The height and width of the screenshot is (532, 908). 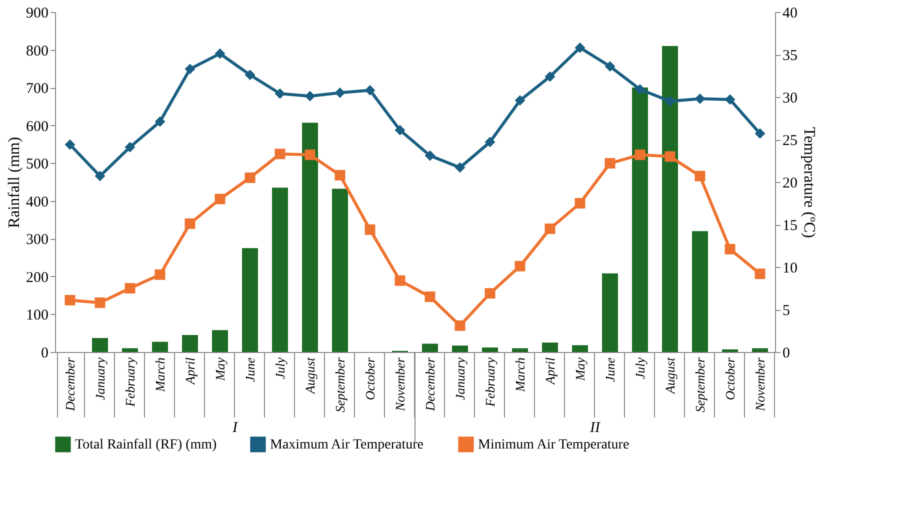 What do you see at coordinates (790, 141) in the screenshot?
I see `y2-tick-label: 25` at bounding box center [790, 141].